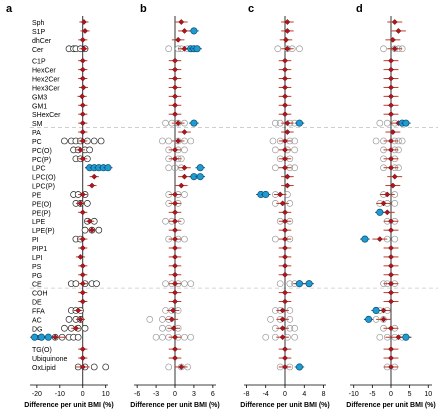 The width and height of the screenshot is (440, 418). Describe the element at coordinates (39, 32) in the screenshot. I see `class-label: S1P` at that location.